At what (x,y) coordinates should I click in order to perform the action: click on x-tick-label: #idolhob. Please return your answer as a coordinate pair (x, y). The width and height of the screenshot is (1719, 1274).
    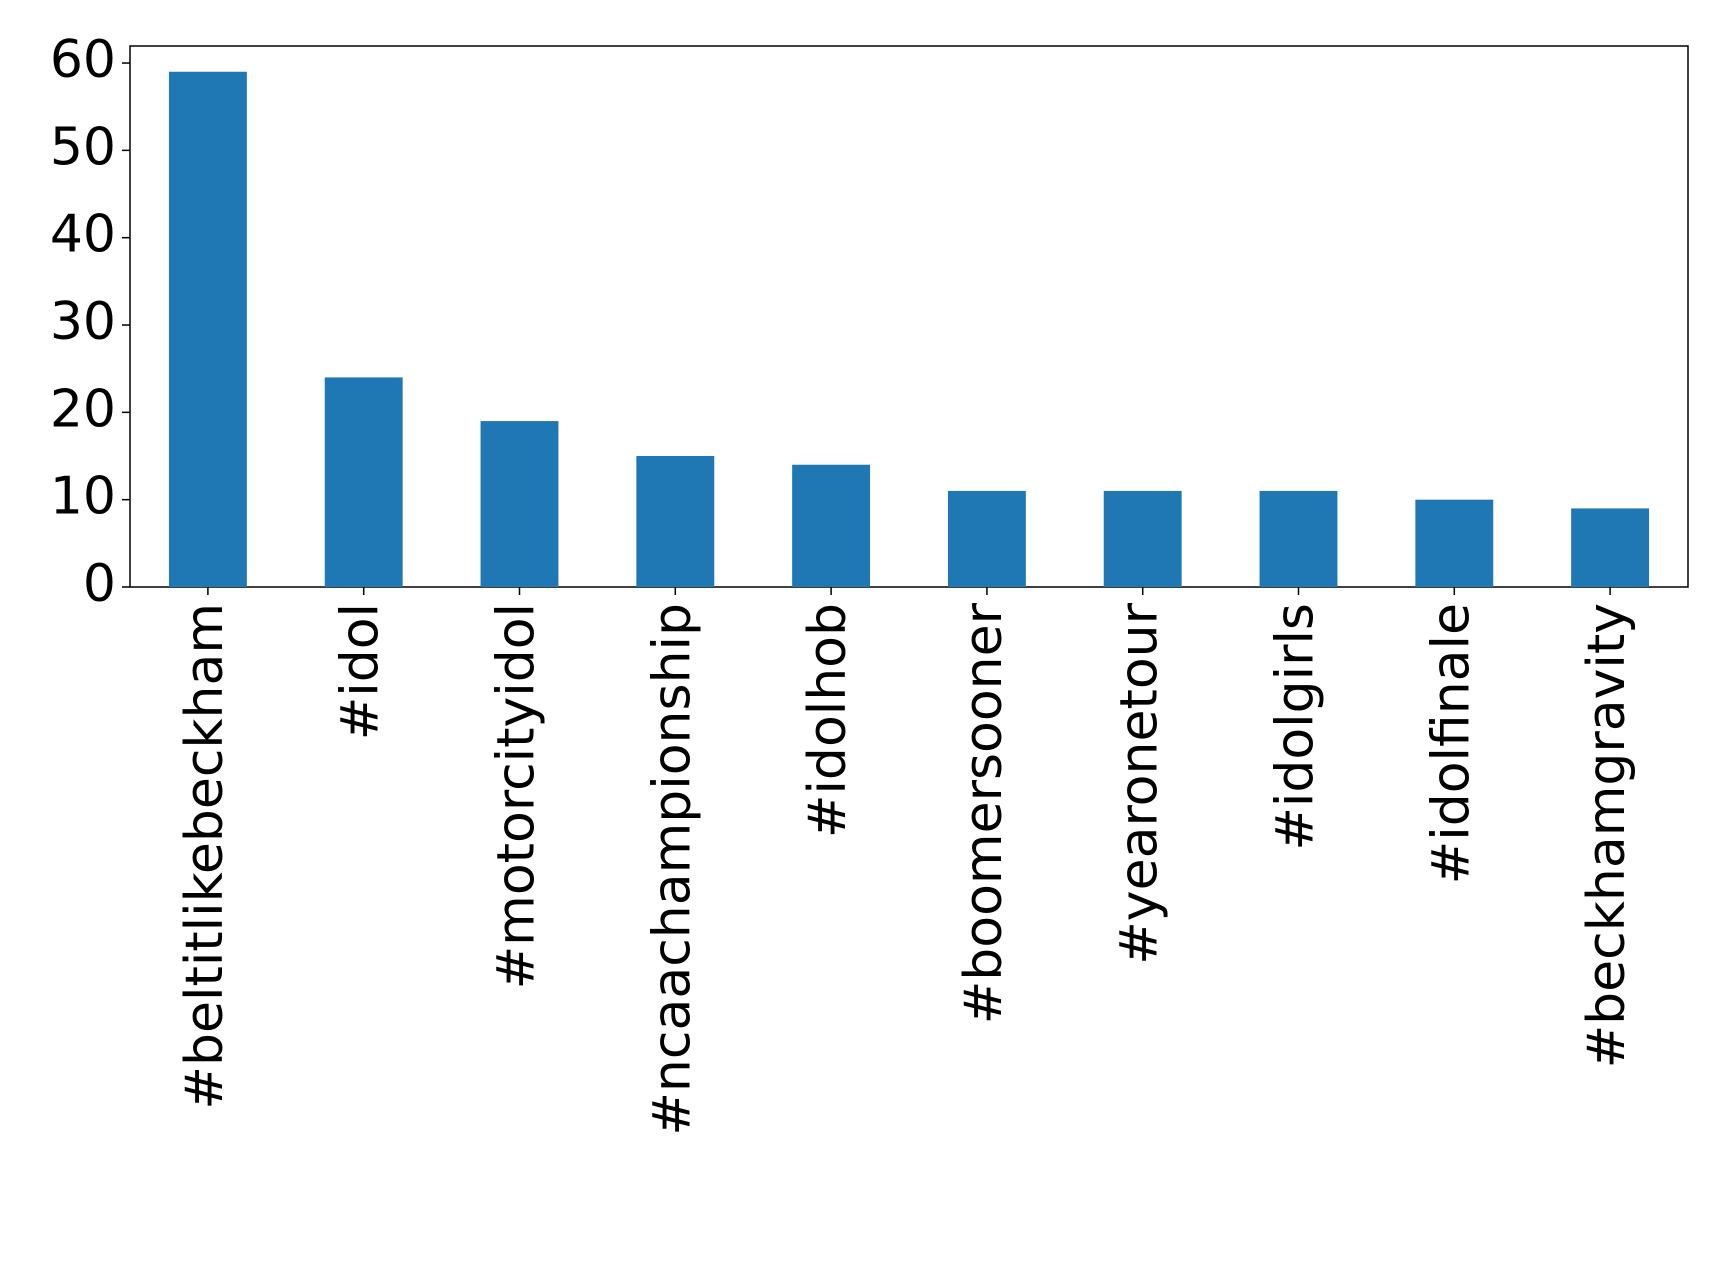
    Looking at the image, I should click on (828, 720).